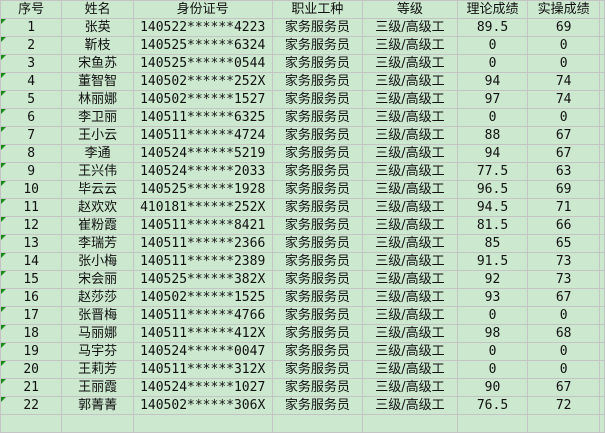 The width and height of the screenshot is (605, 433). Describe the element at coordinates (492, 99) in the screenshot. I see `cell-theory: 97` at that location.